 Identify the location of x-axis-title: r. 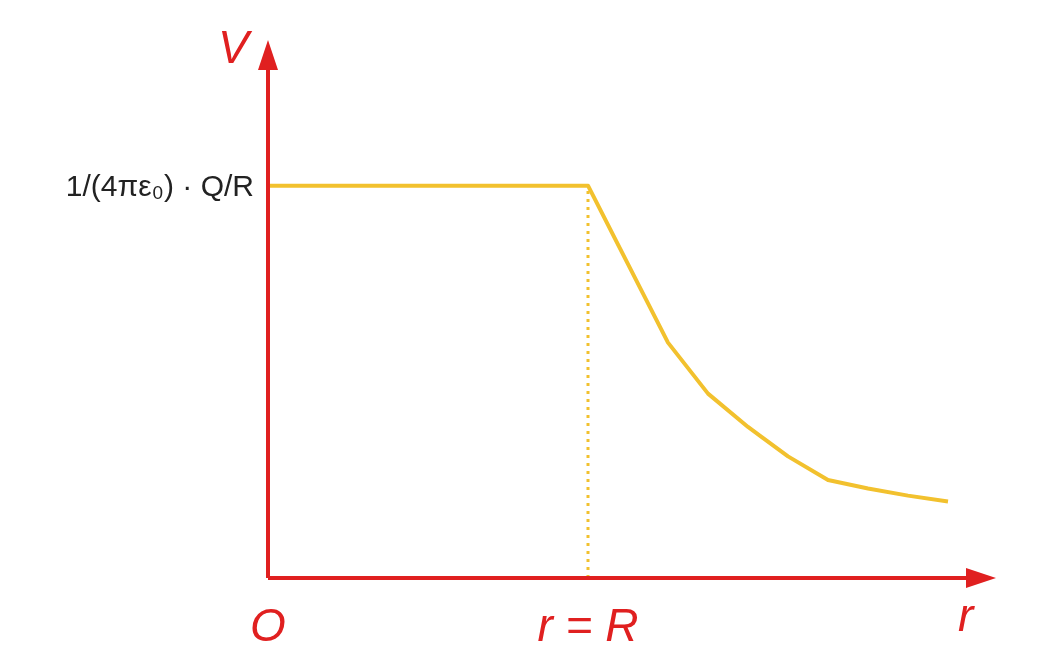
(966, 615).